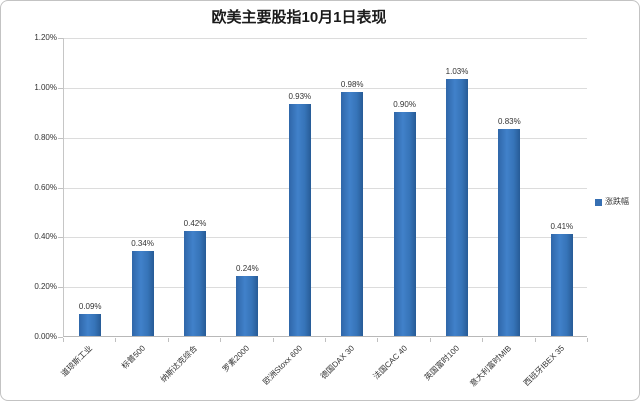 This screenshot has height=401, width=640. I want to click on bar-罗素2000, so click(247, 306).